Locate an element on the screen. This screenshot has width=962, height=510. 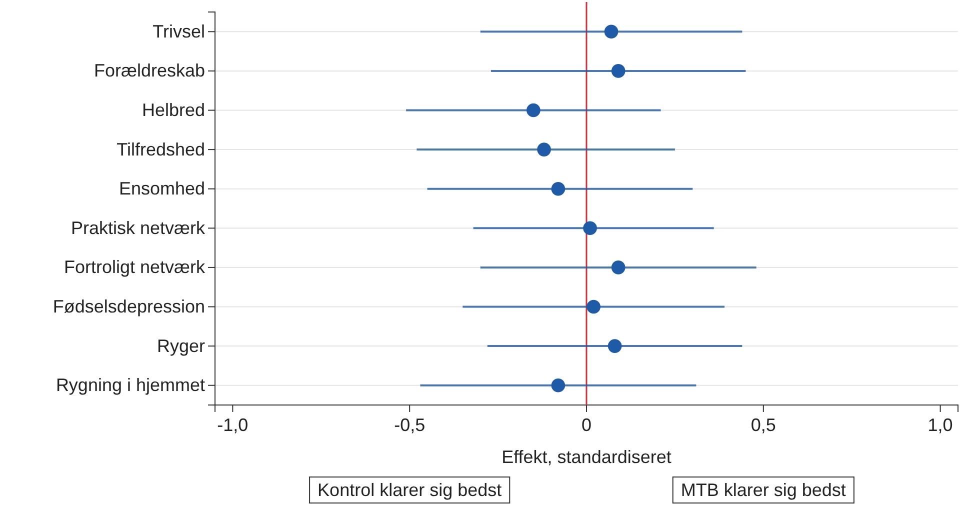
y-tick-label: Fødselsdepression is located at coordinates (128, 306).